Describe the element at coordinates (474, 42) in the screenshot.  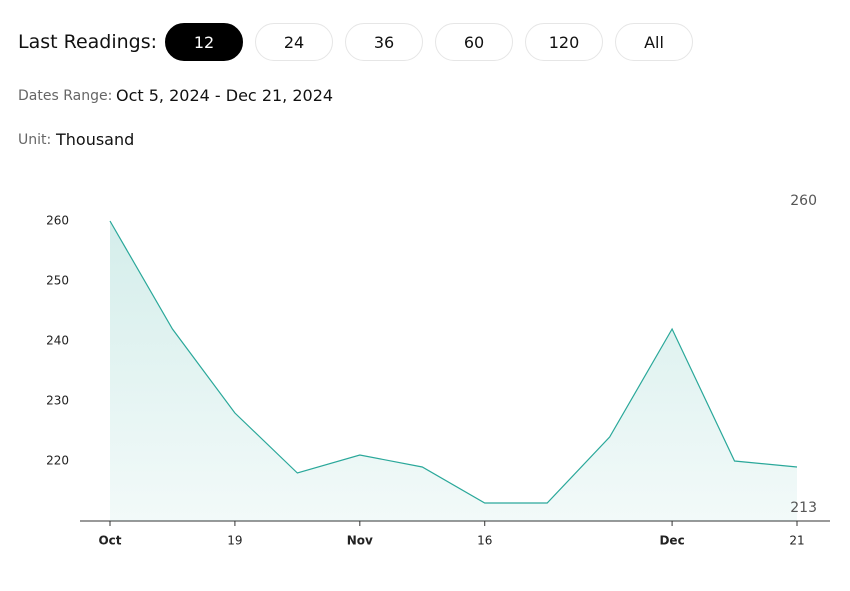
I see `readings-button: 60` at that location.